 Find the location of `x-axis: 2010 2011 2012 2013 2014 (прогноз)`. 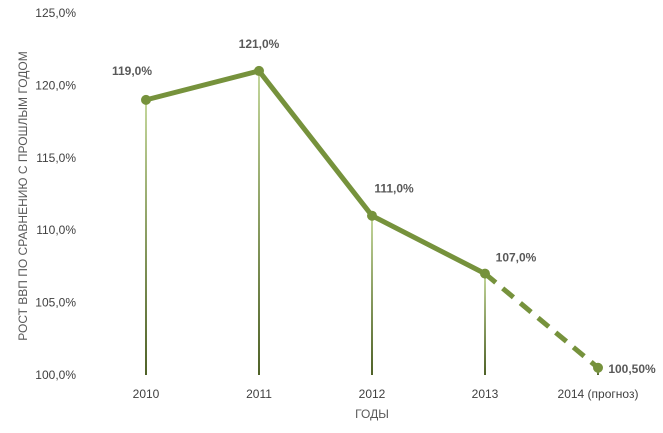

x-axis: 2010 2011 2012 2013 2014 (прогноз) is located at coordinates (386, 394).